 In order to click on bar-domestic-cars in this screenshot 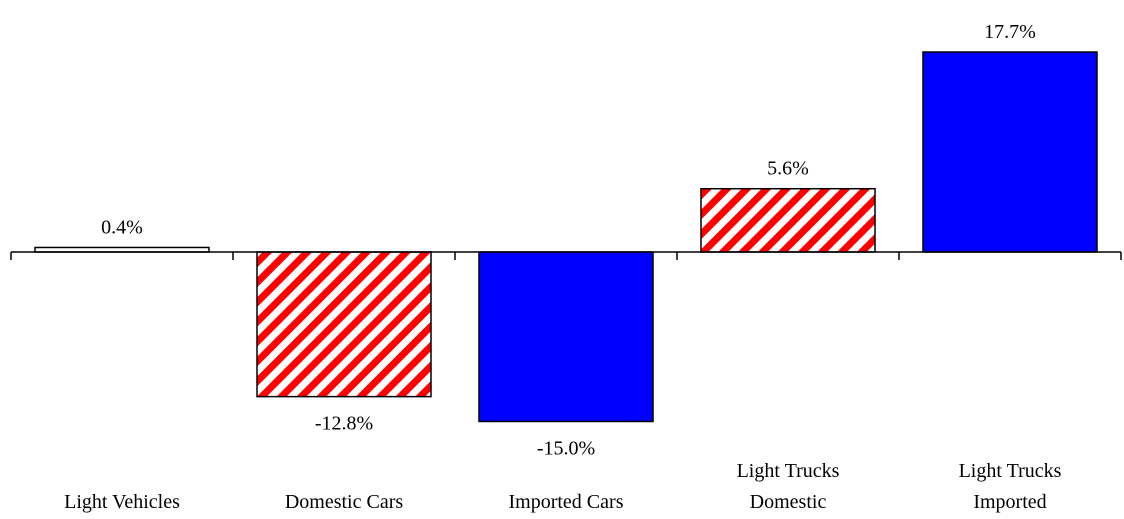, I will do `click(344, 324)`.